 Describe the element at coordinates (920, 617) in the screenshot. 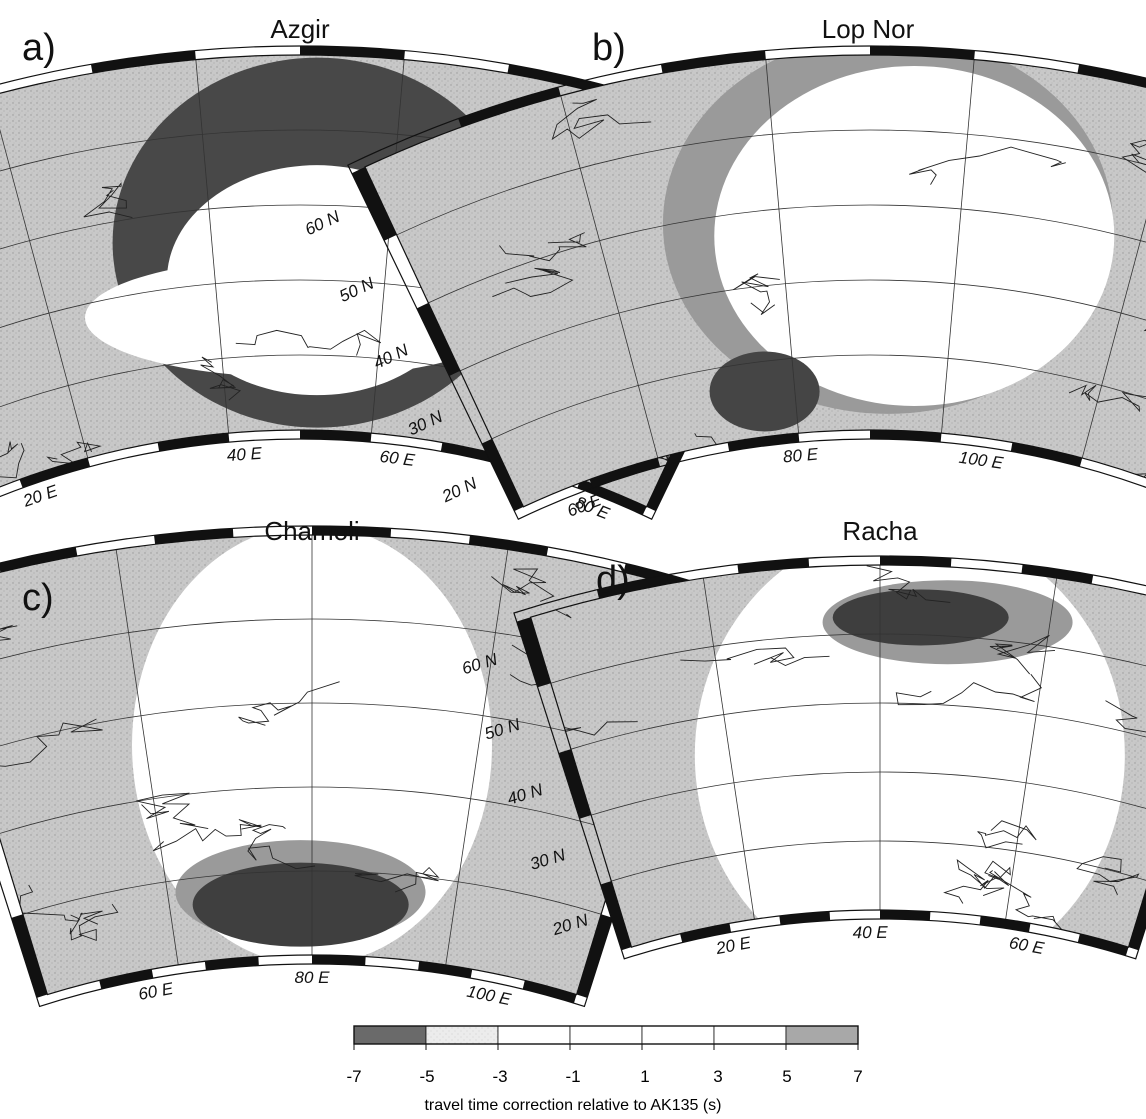

I see `anomaly-dark-north` at that location.